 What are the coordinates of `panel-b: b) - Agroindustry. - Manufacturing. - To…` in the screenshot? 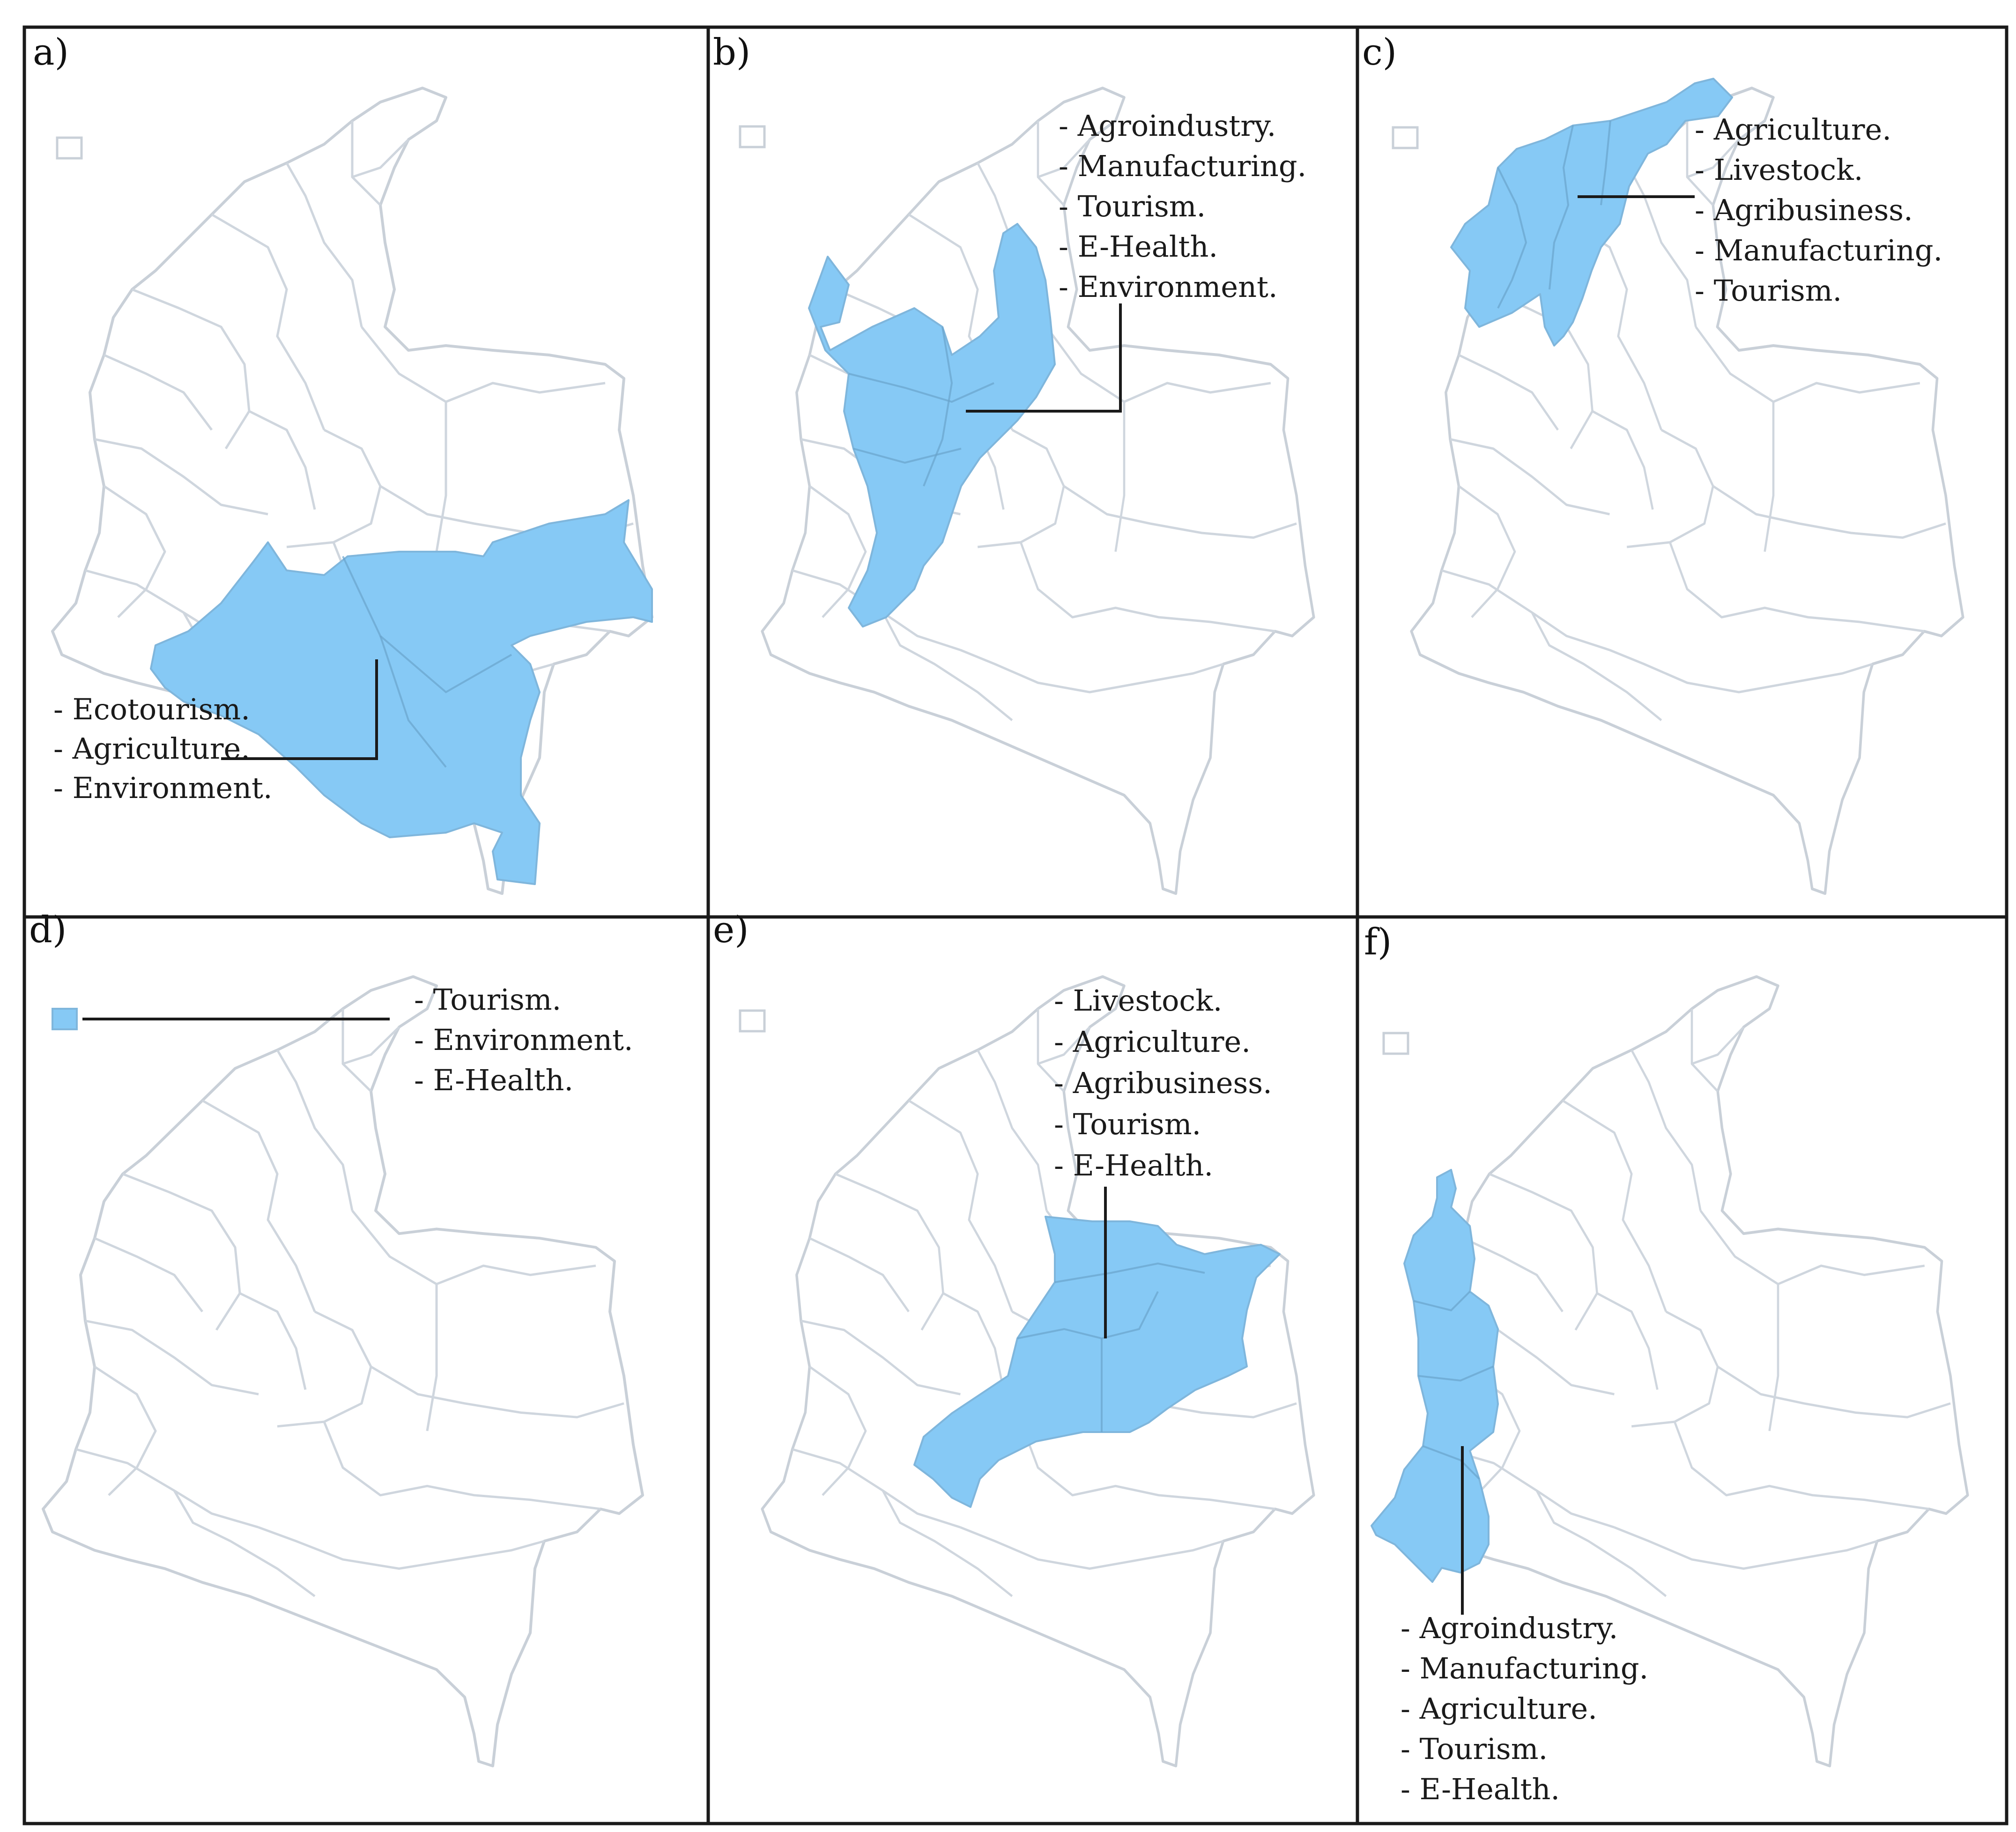 It's located at (1014, 462).